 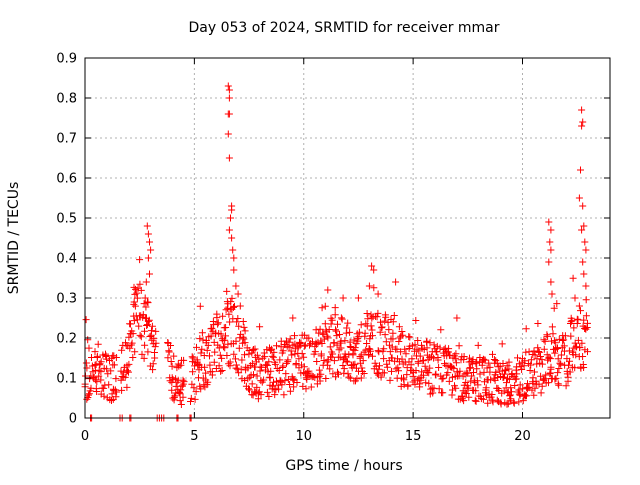 What do you see at coordinates (73, 419) in the screenshot?
I see `y-tick-label: 0` at bounding box center [73, 419].